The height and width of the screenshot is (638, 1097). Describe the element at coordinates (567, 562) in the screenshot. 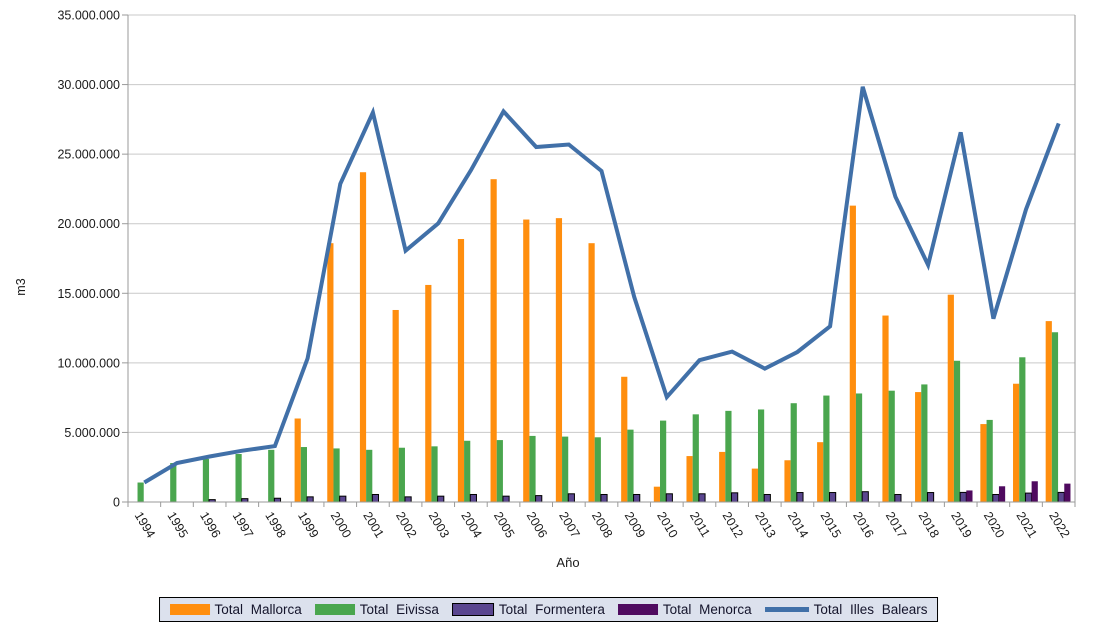

I see `x-axis-title: Año` at that location.